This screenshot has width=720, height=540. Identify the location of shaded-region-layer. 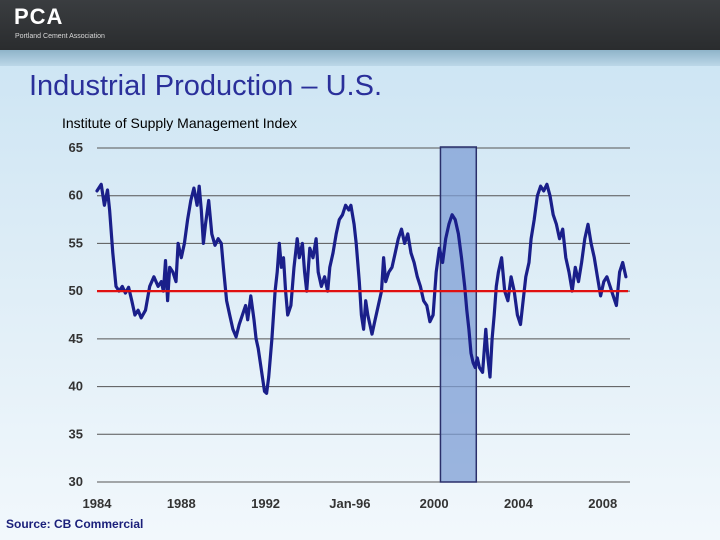
(458, 314).